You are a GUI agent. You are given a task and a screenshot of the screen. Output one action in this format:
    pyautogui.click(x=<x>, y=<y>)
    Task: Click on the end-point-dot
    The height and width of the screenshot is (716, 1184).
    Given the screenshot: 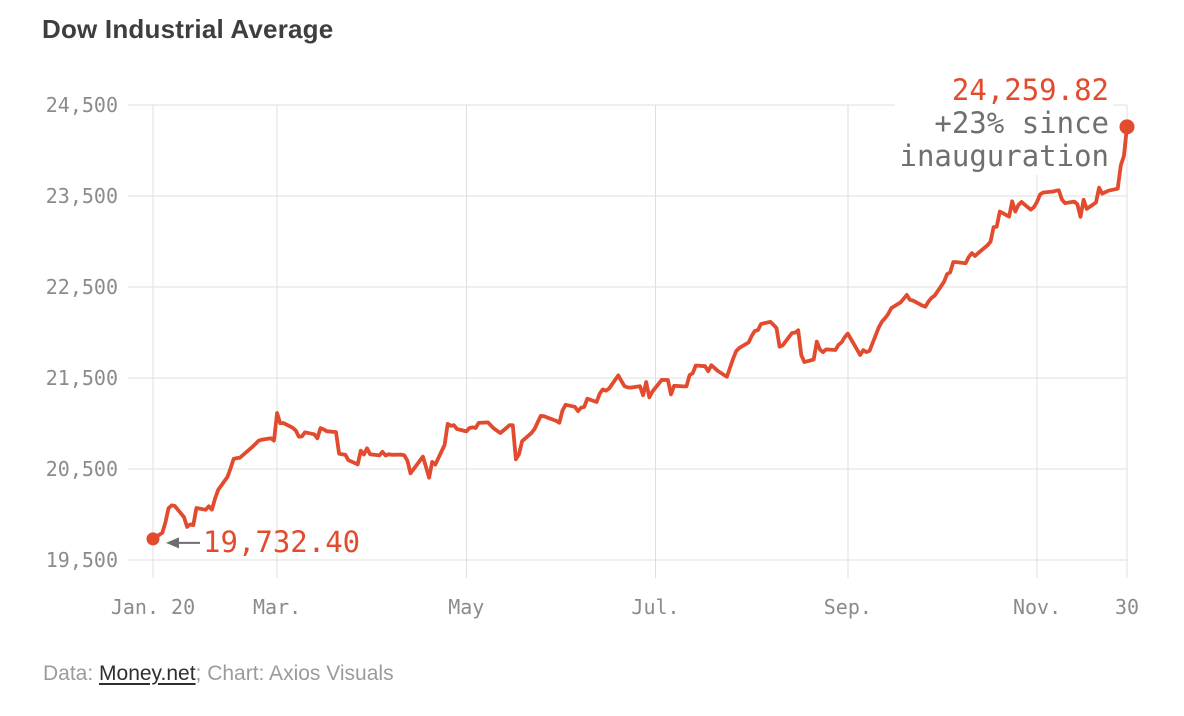 What is the action you would take?
    pyautogui.click(x=1127, y=127)
    